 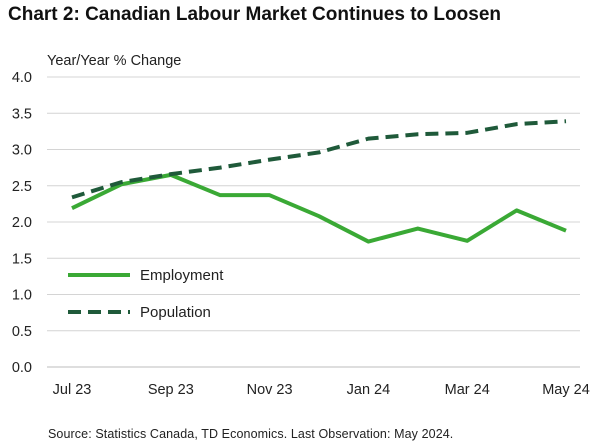 What do you see at coordinates (22, 187) in the screenshot?
I see `y-tick-label: 2.5` at bounding box center [22, 187].